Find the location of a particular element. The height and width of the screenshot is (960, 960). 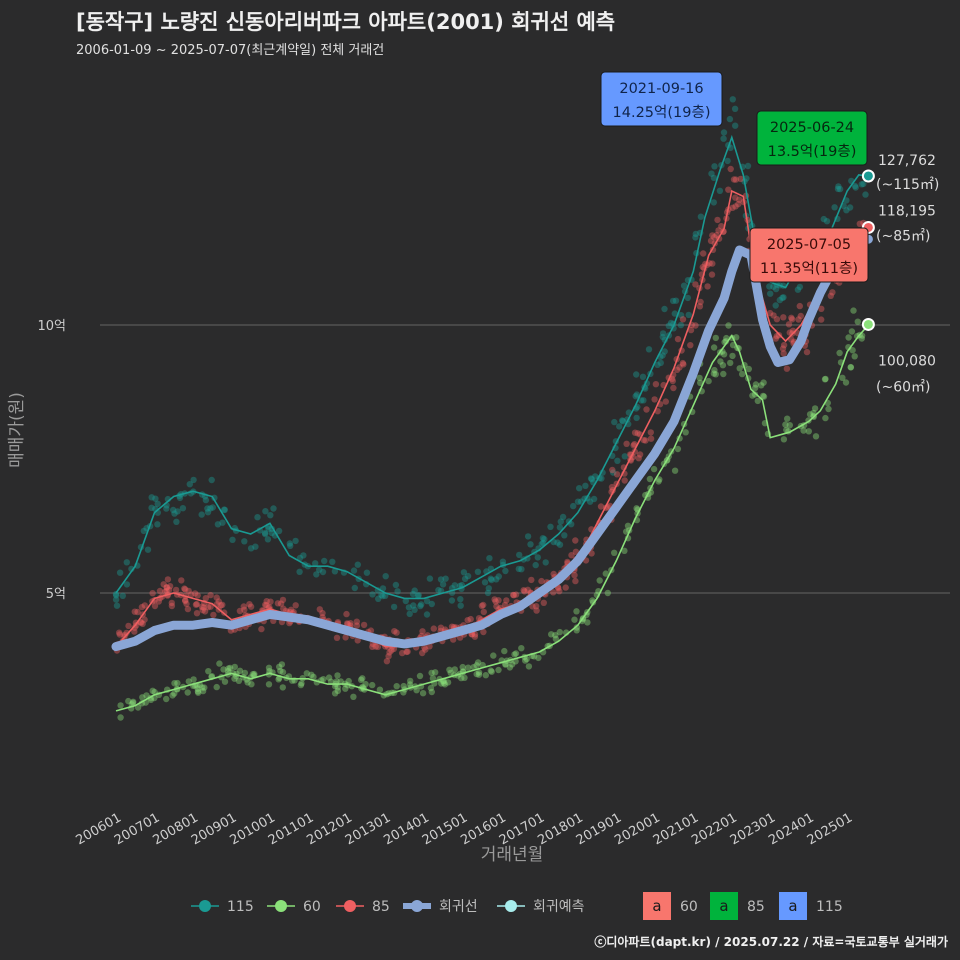

x-axis-label: 거래년월 is located at coordinates (512, 855).